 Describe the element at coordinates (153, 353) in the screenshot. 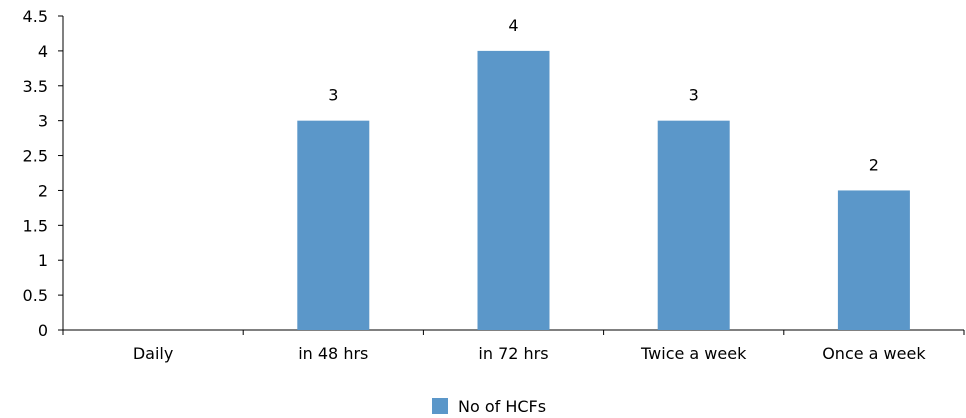

I see `x-tick-label: Daily` at that location.